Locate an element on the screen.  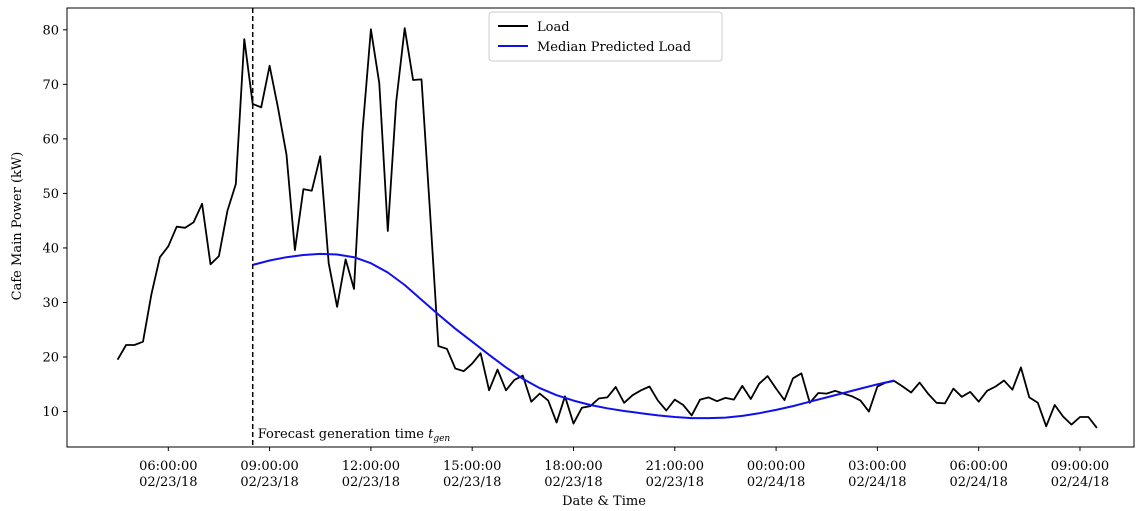
y-tick-label: 10 is located at coordinates (50, 412).